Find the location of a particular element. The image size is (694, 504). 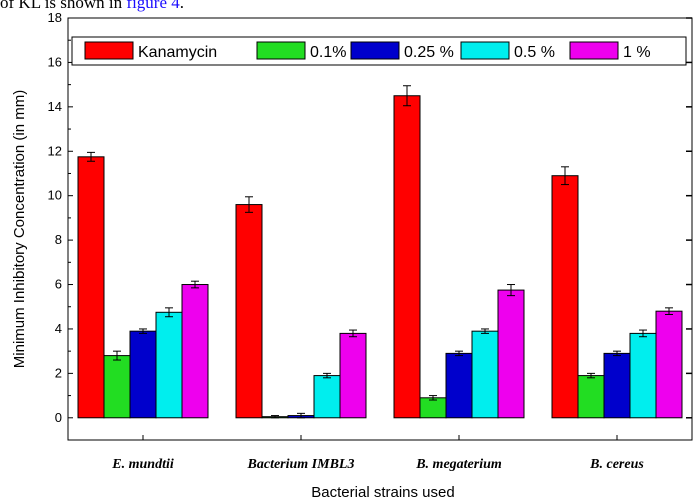

legend-label: 1 % is located at coordinates (637, 52).